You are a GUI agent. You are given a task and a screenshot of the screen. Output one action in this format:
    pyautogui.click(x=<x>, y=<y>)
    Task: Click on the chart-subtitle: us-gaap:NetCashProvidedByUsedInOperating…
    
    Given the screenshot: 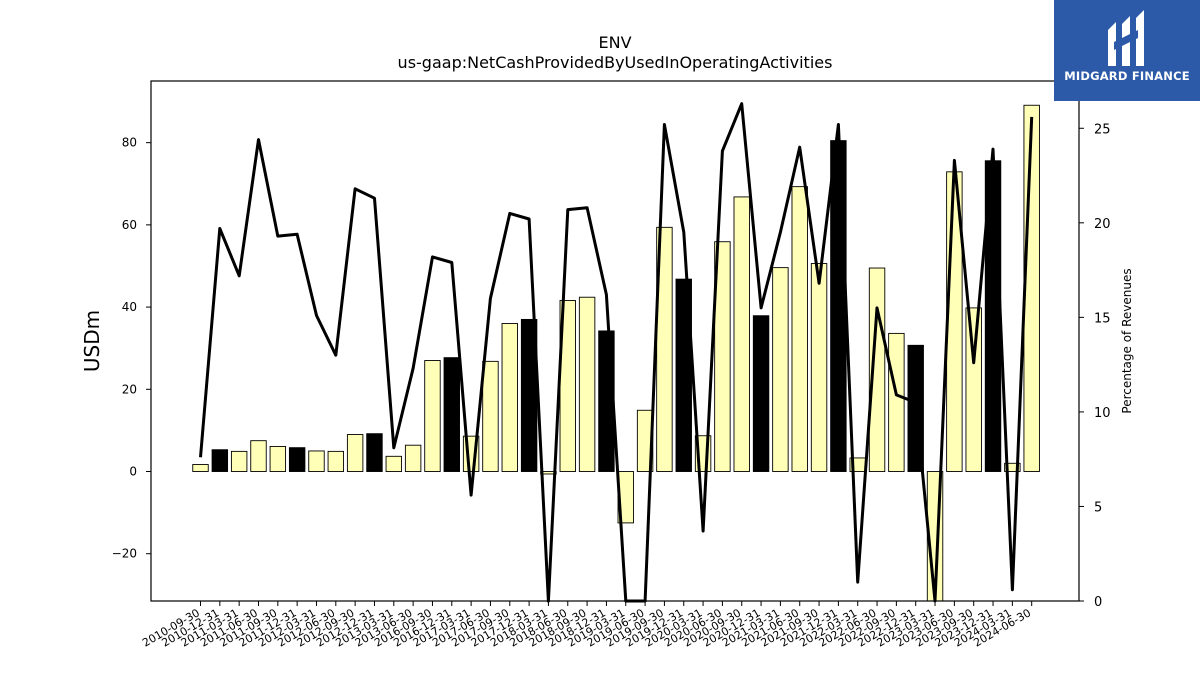 What is the action you would take?
    pyautogui.click(x=615, y=62)
    